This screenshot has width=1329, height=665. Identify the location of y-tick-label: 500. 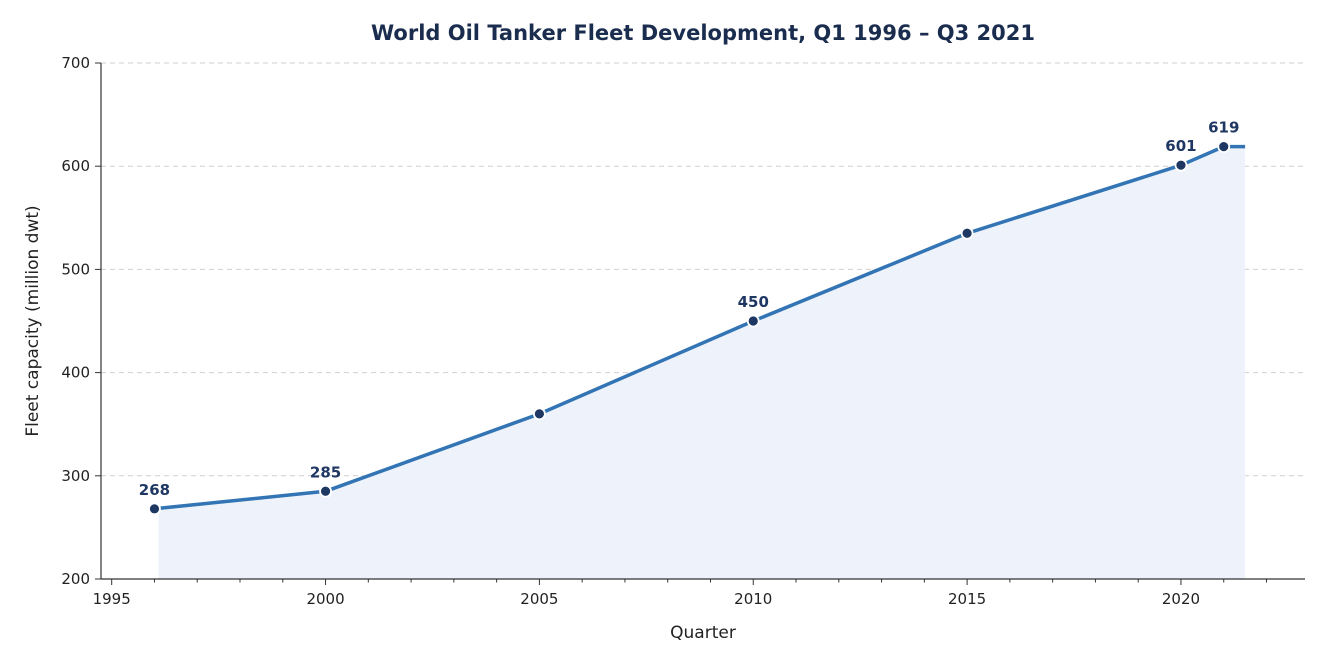
(75, 269).